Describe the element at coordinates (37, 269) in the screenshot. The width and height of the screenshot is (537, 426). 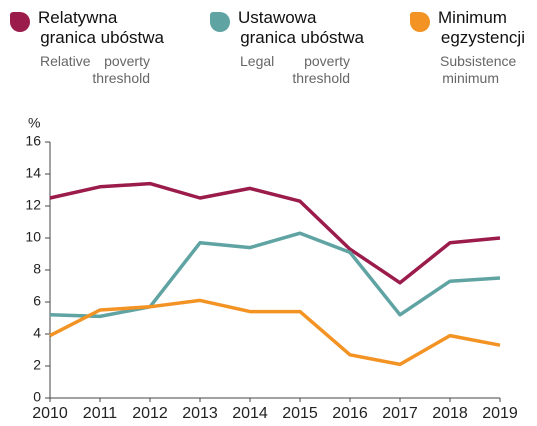
I see `y-tick-label: 8` at that location.